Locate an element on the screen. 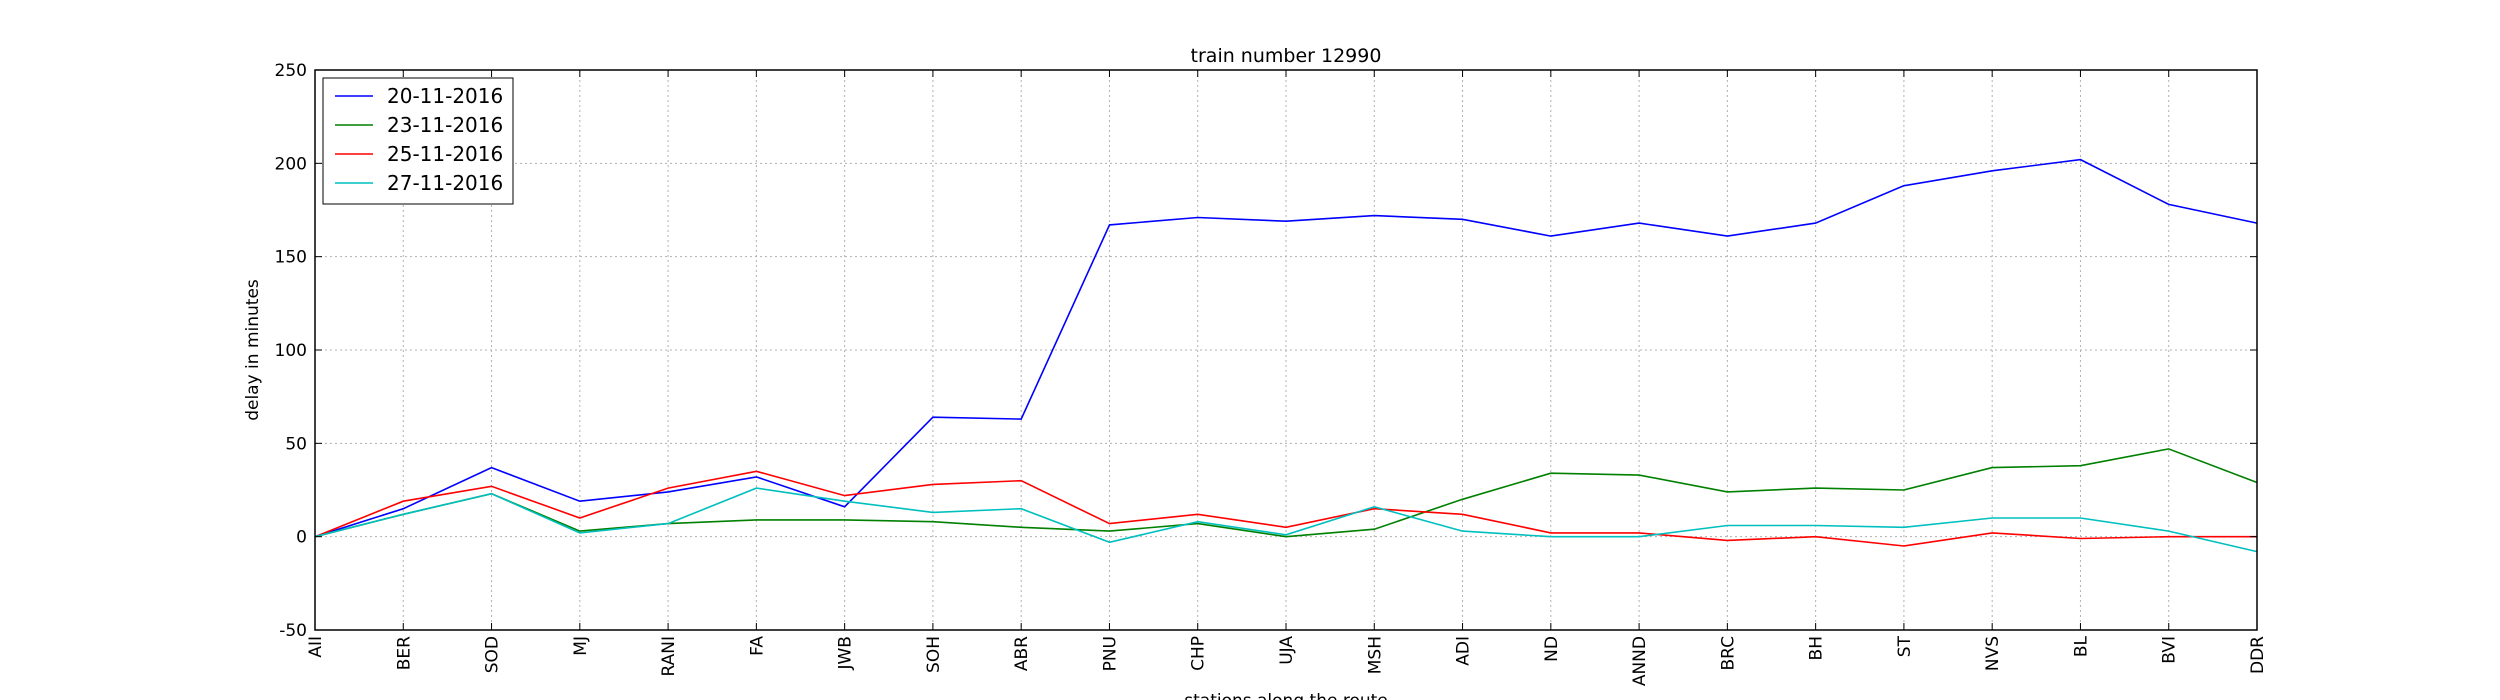  x-tick-label: ADI is located at coordinates (1464, 651).